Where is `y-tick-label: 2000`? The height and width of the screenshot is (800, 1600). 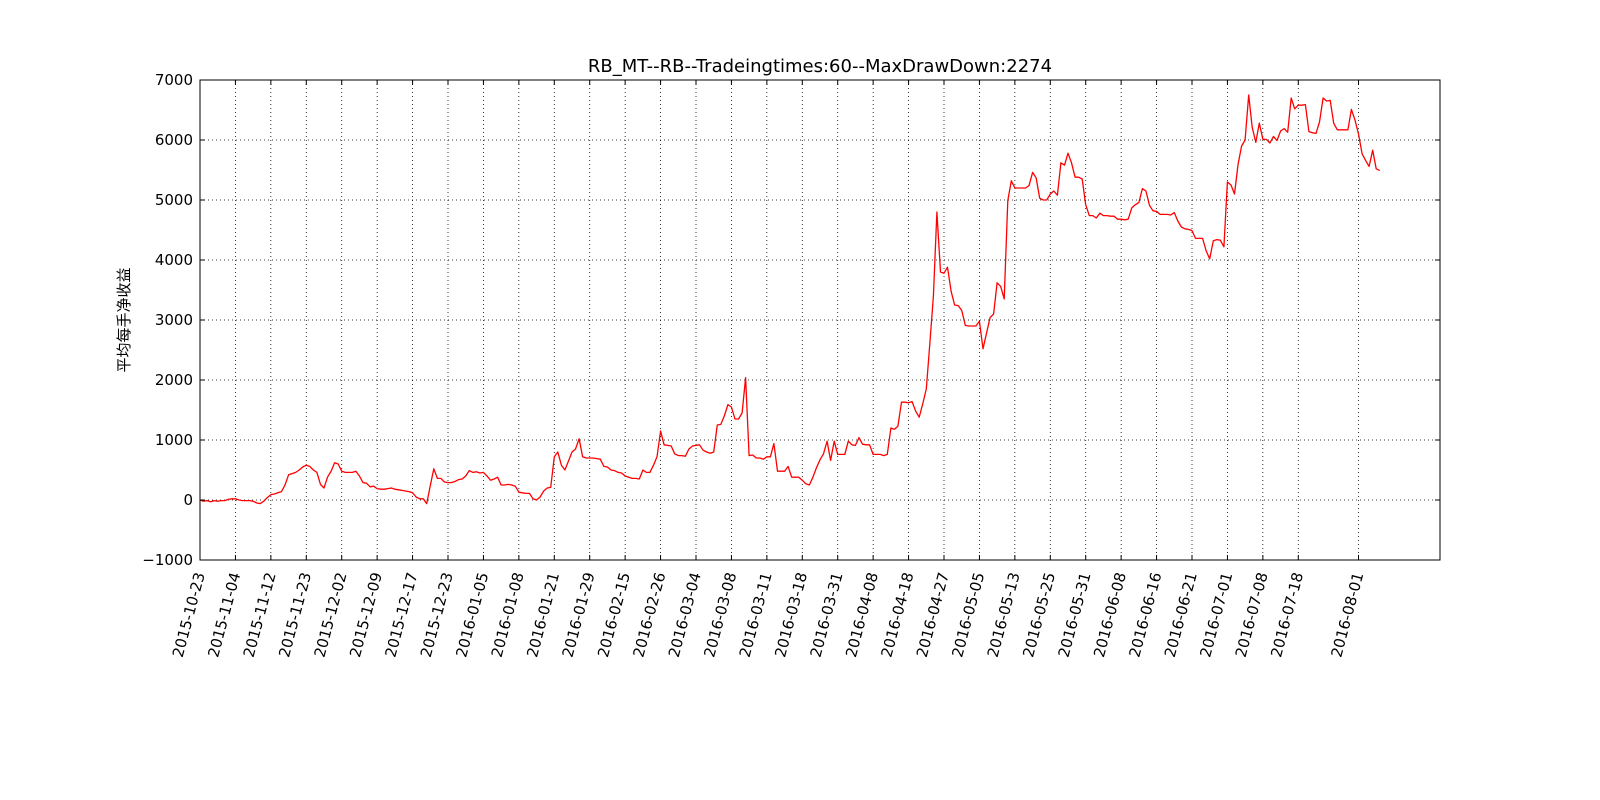 y-tick-label: 2000 is located at coordinates (174, 380).